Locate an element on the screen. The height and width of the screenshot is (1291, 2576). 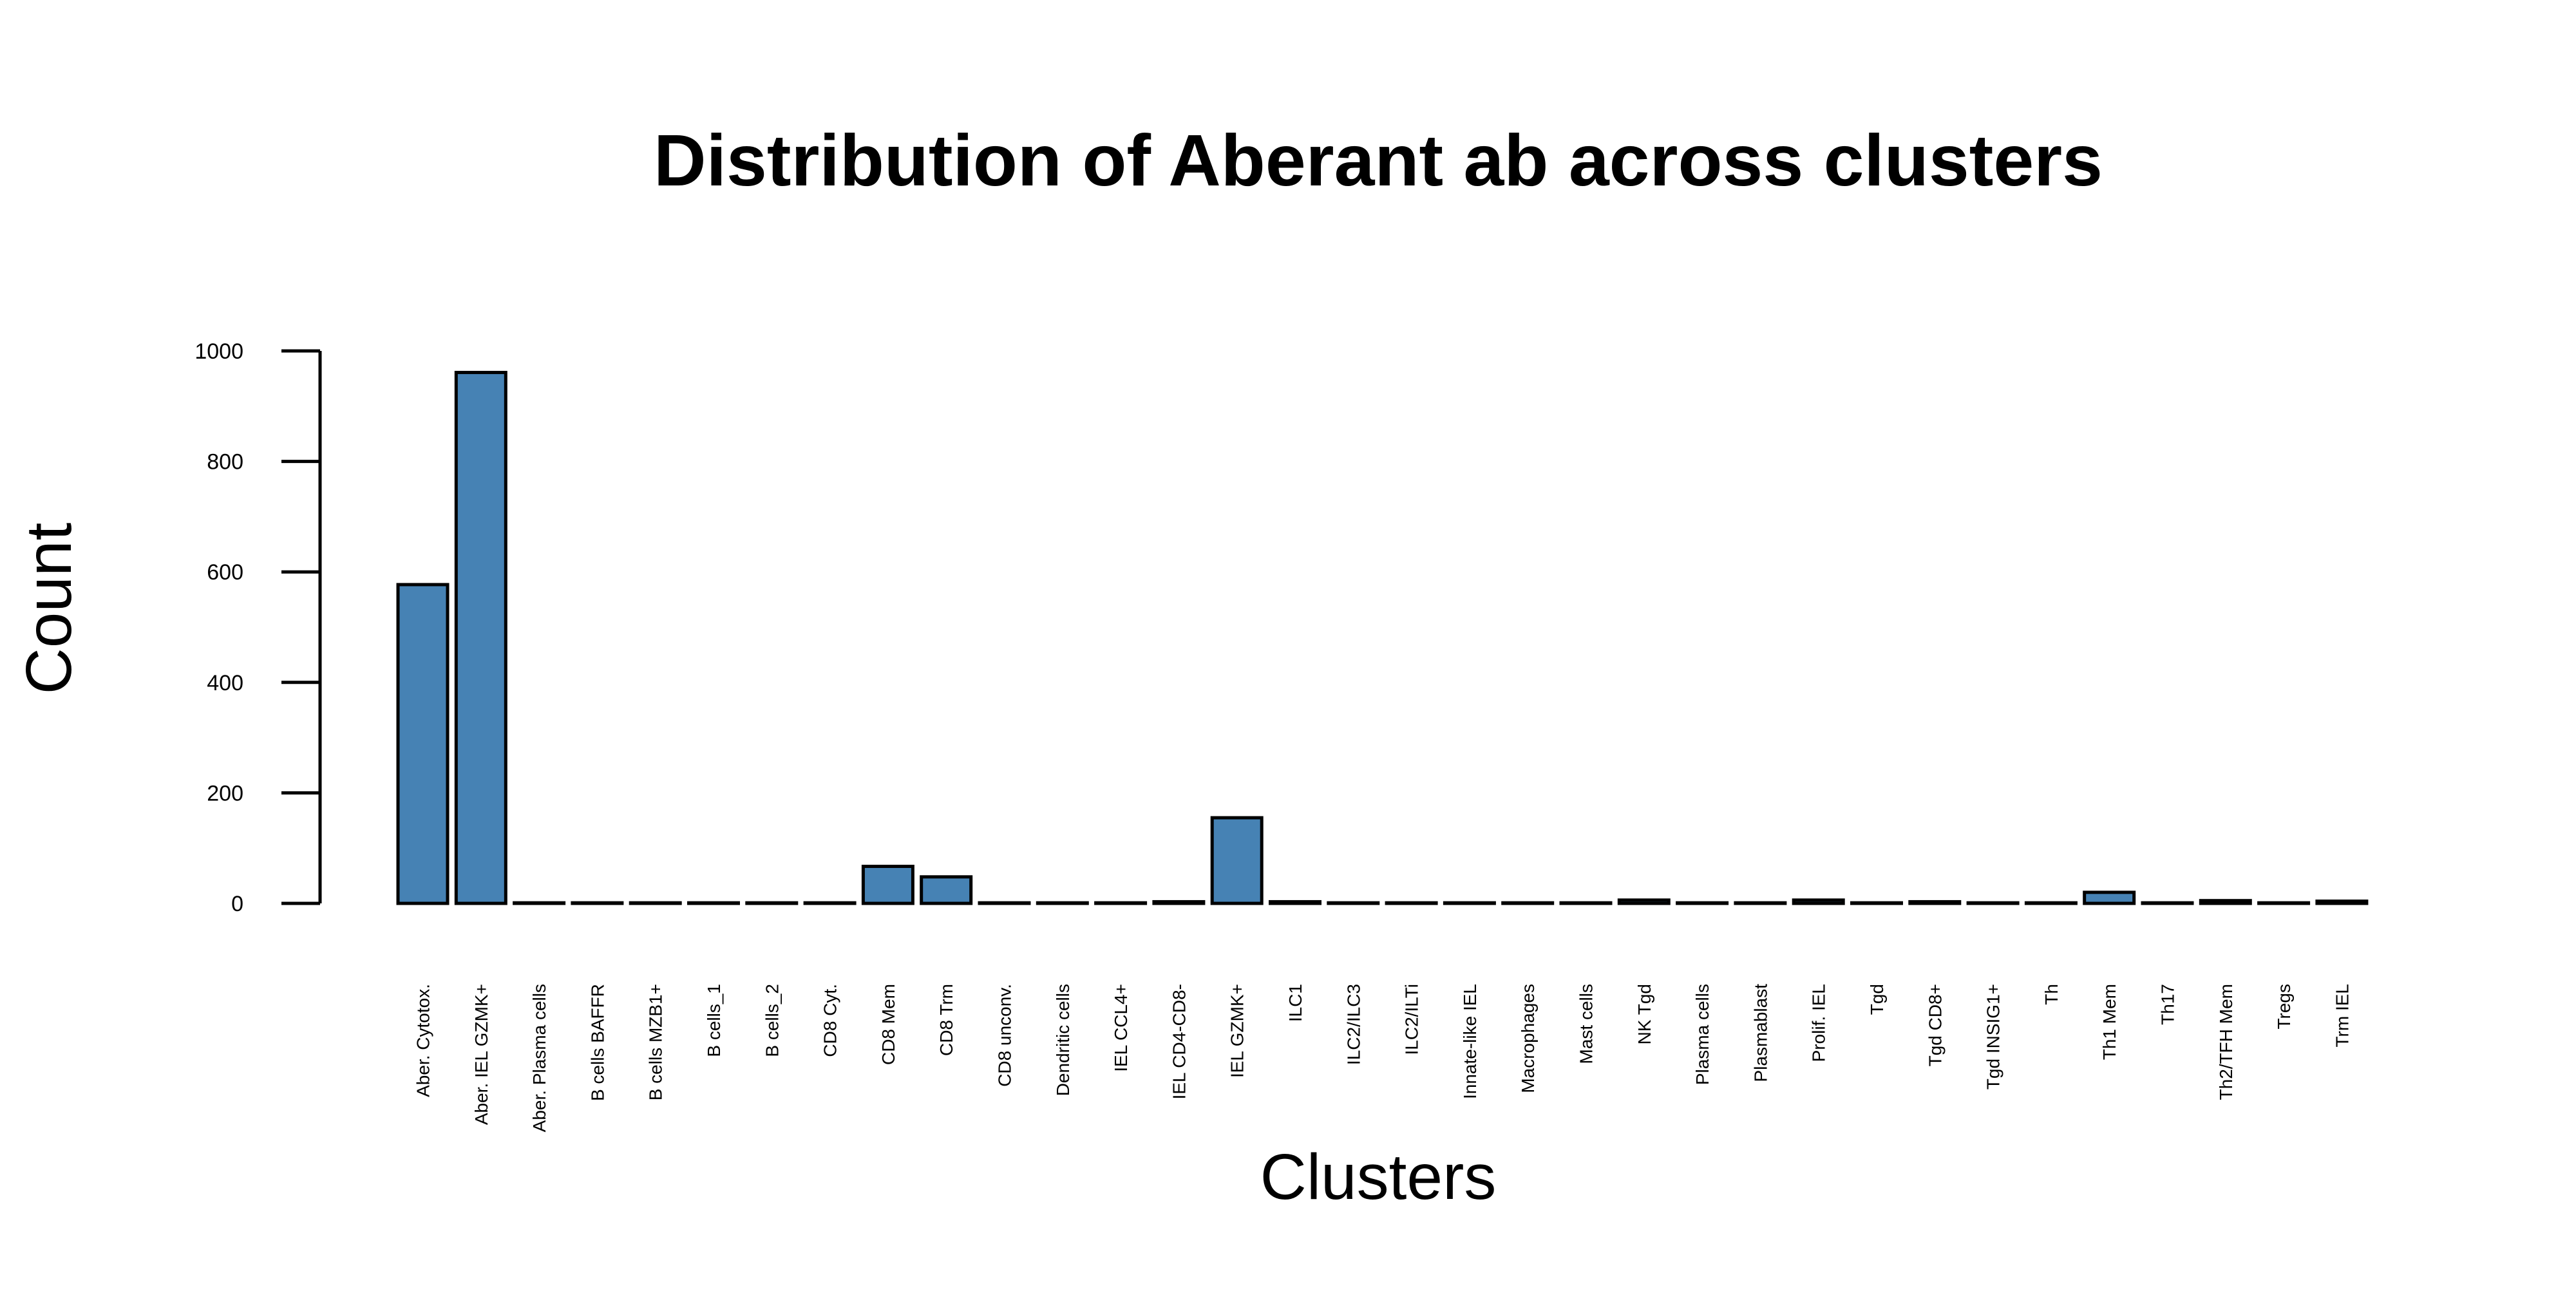
x-tick-label: Th2/TFH Mem is located at coordinates (2226, 1042).